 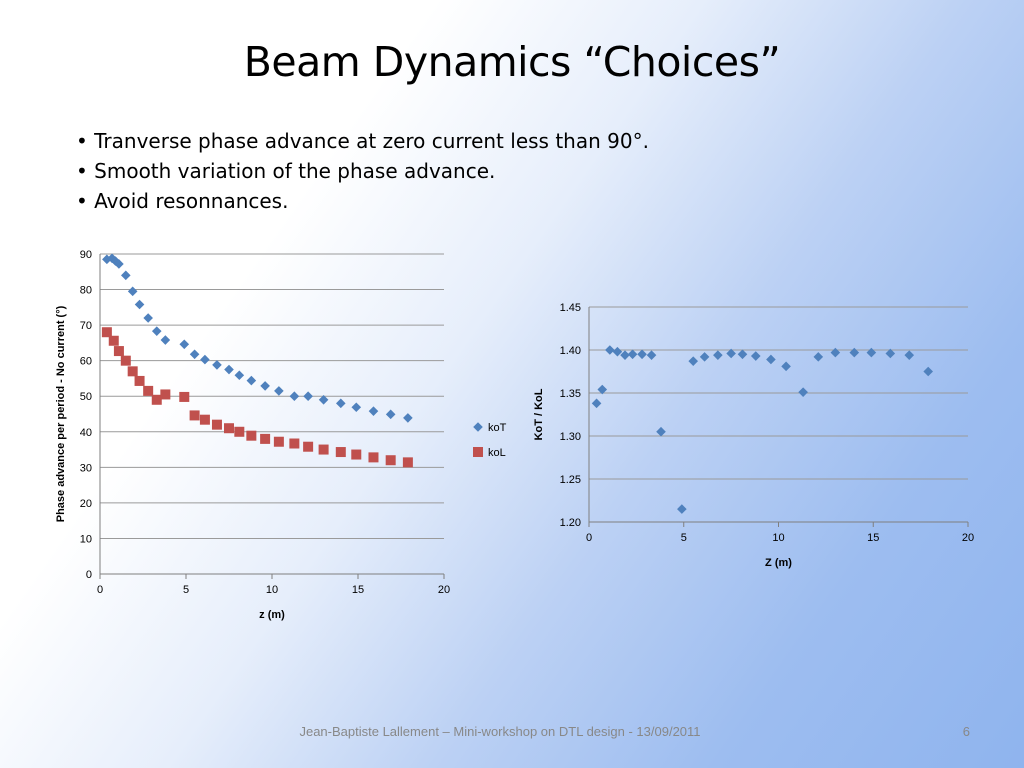 I want to click on y-tick-label: 60, so click(x=86, y=362).